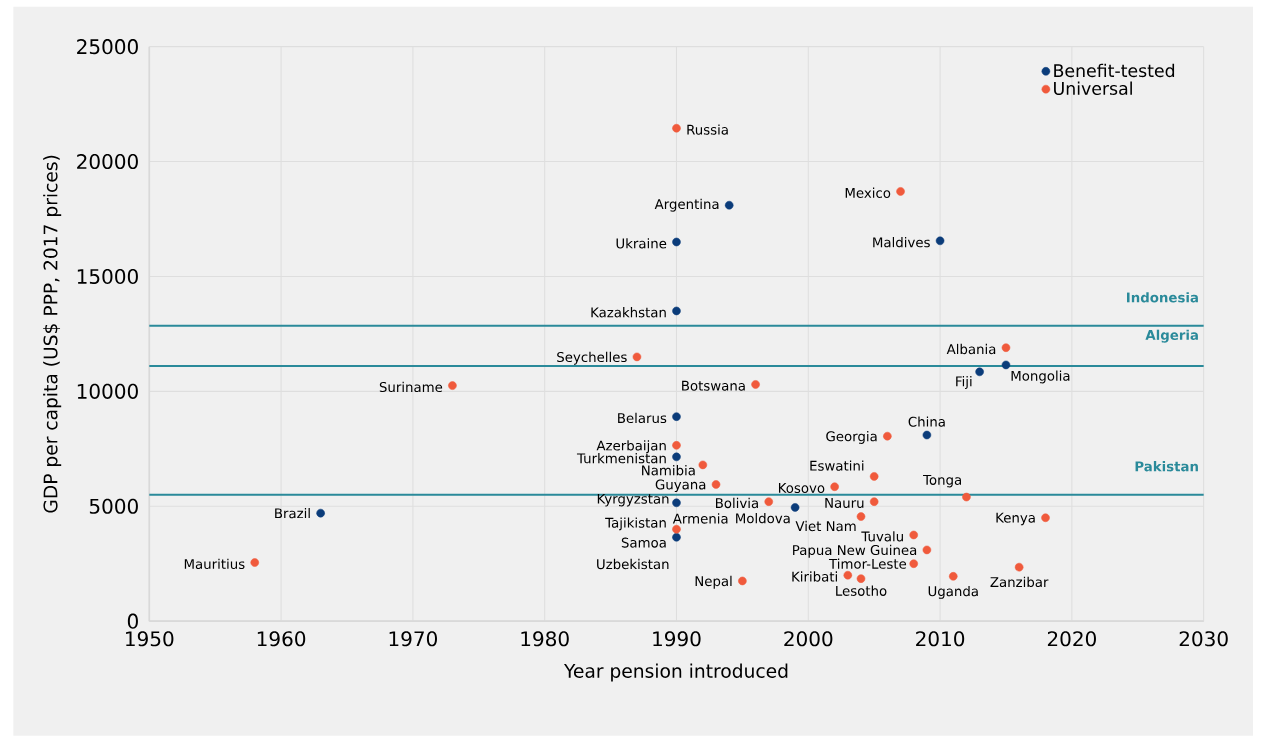 The width and height of the screenshot is (1261, 742). Describe the element at coordinates (1040, 377) in the screenshot. I see `annotation: Mongolia` at that location.